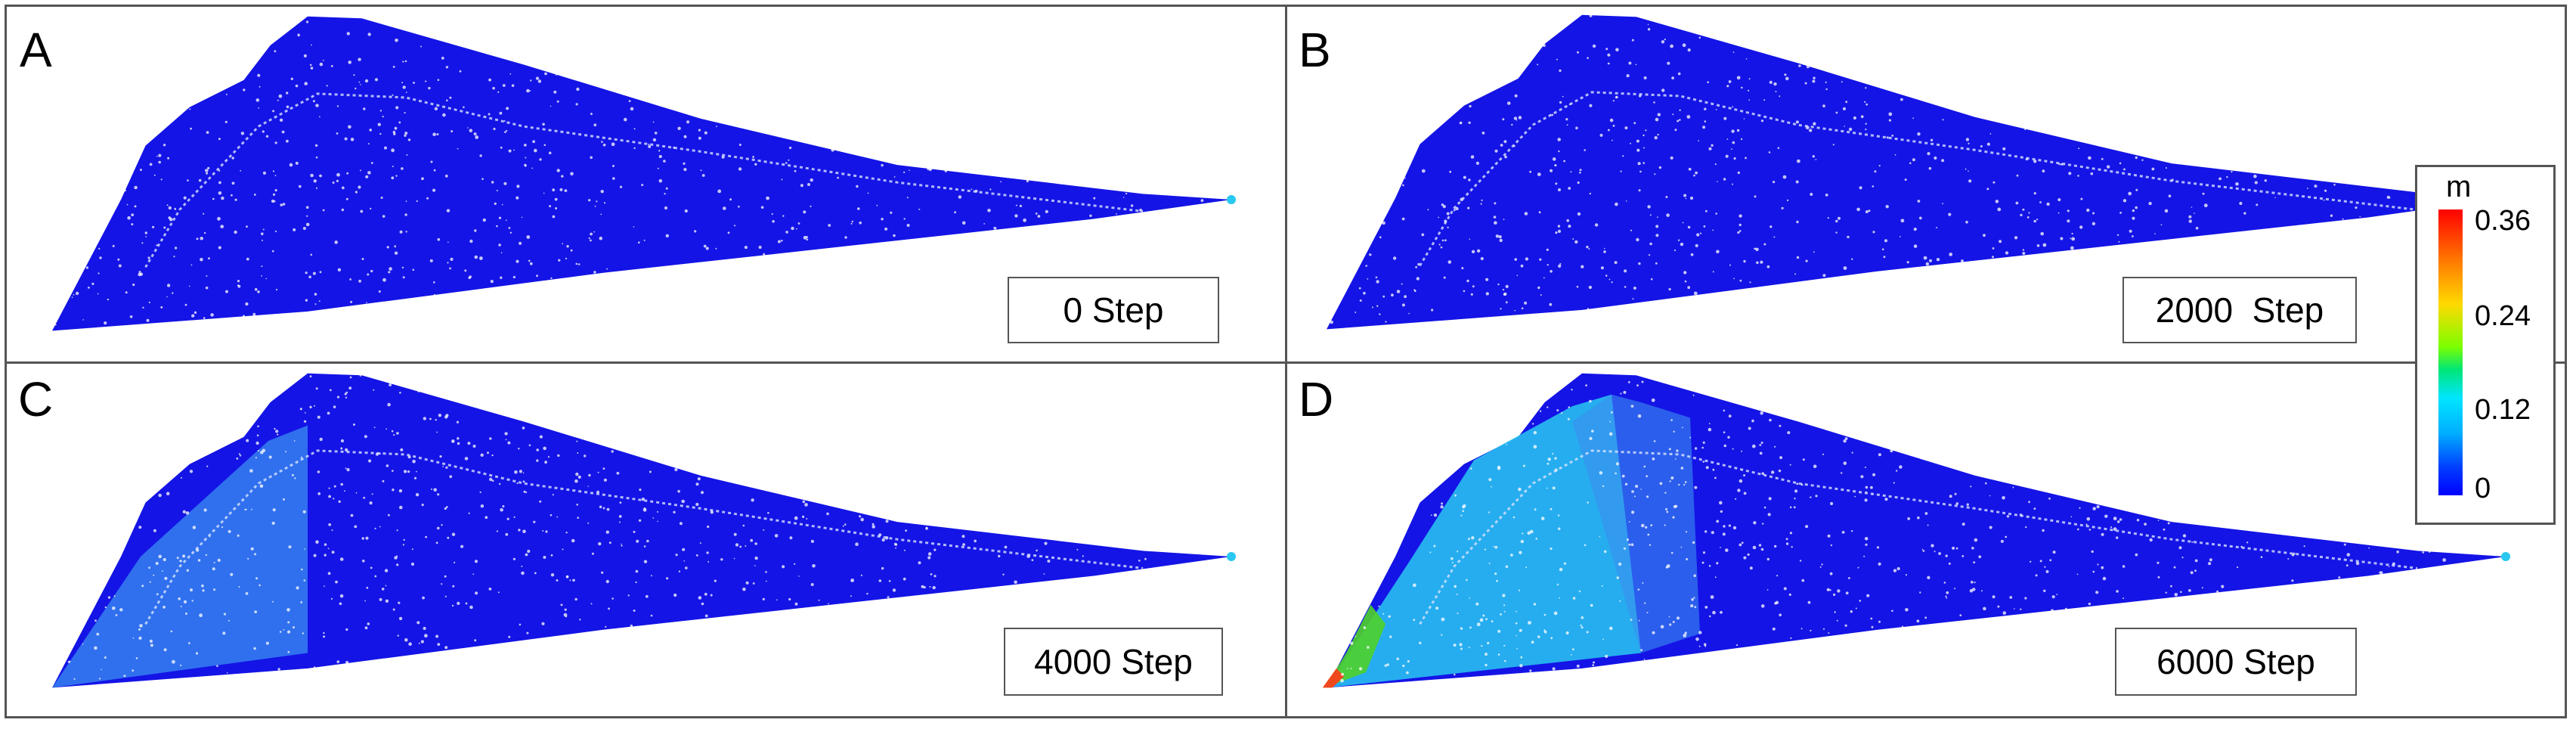 Image resolution: width=2576 pixels, height=729 pixels. I want to click on displaced-zone-large, so click(1484, 541).